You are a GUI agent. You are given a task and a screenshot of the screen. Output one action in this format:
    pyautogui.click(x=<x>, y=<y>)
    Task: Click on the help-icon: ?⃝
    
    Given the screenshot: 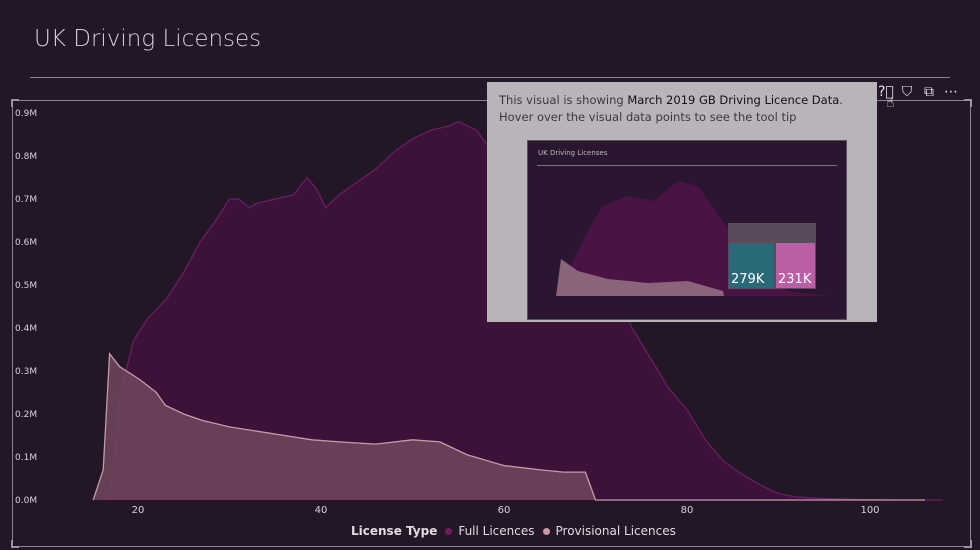 What is the action you would take?
    pyautogui.click(x=886, y=92)
    